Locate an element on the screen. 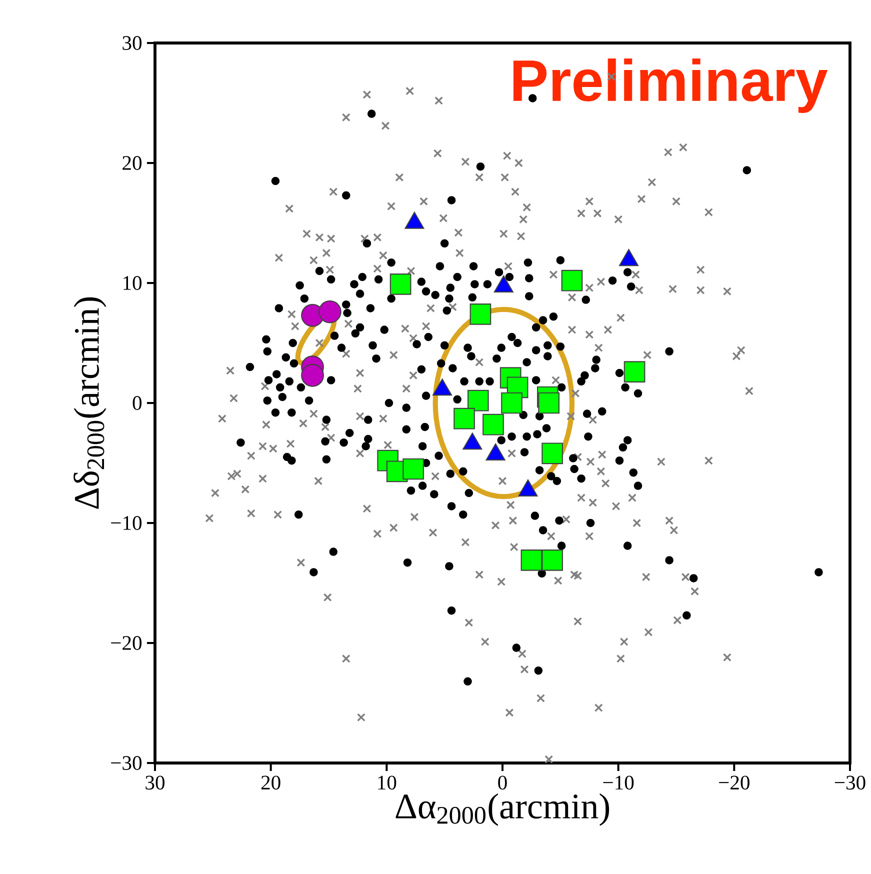  x-tick-label: 30 is located at coordinates (155, 783).